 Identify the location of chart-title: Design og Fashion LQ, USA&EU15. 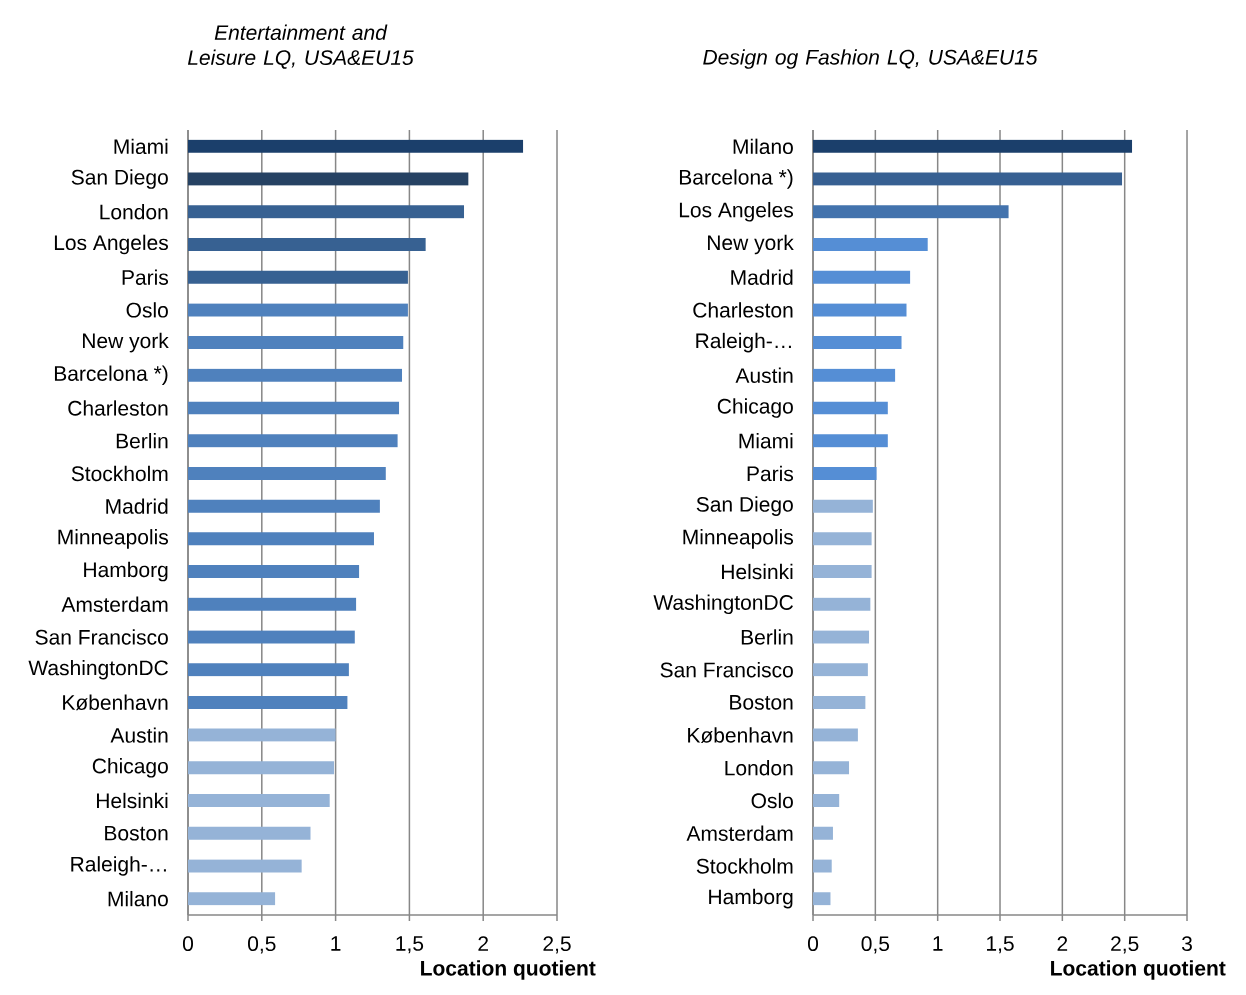
(870, 59).